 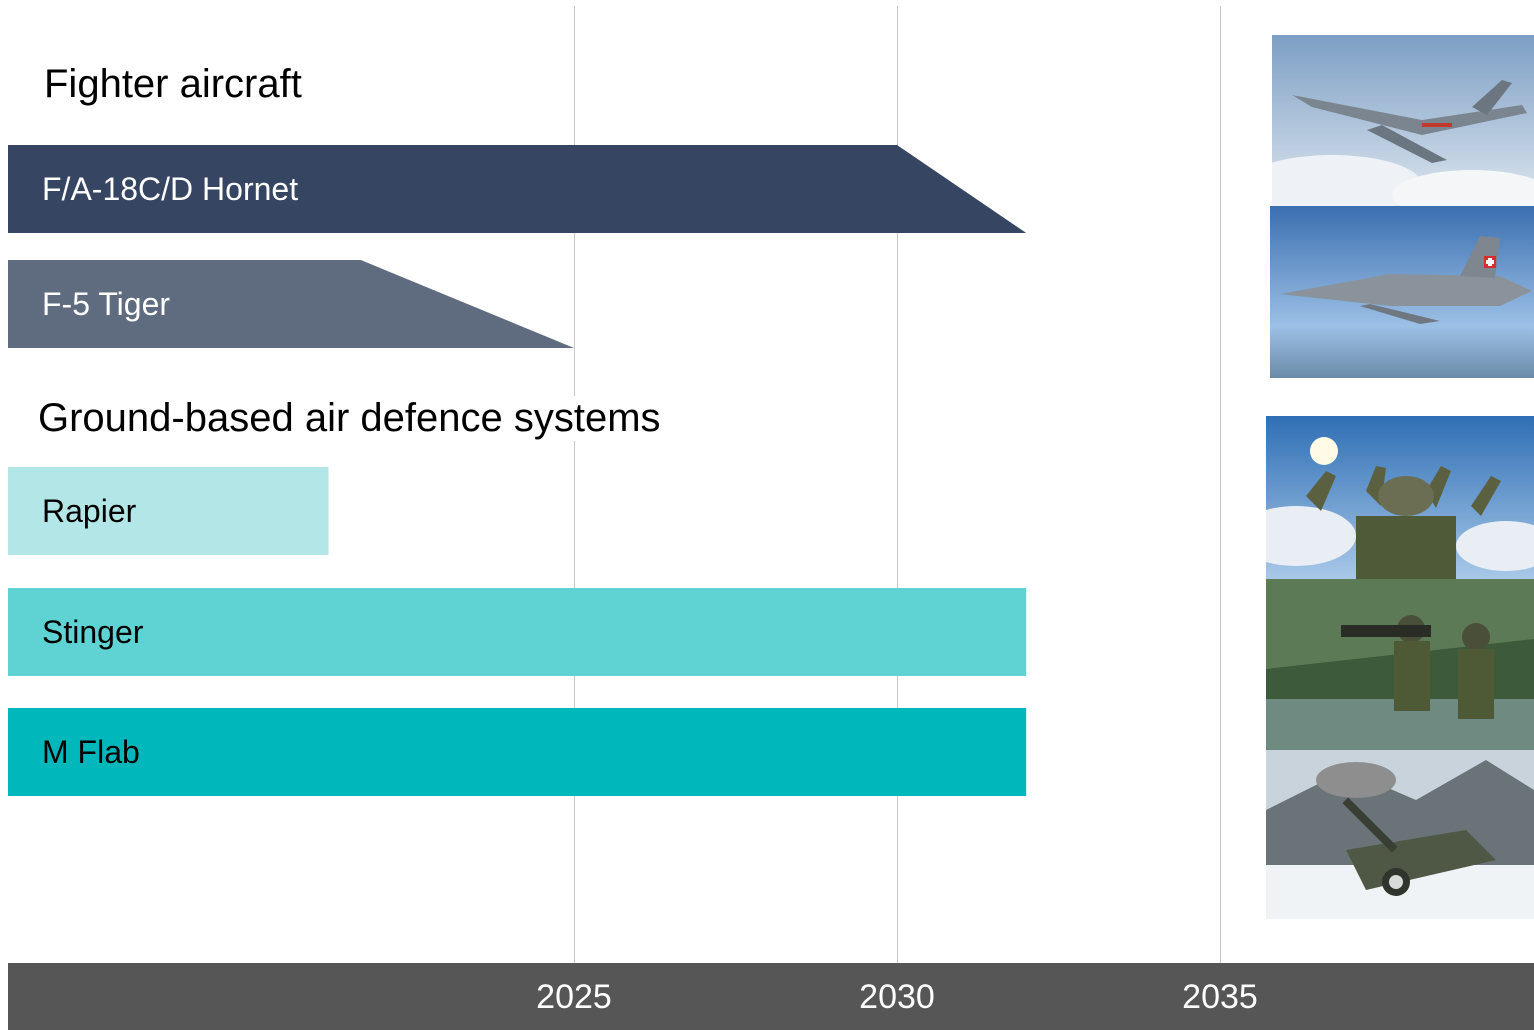 What do you see at coordinates (91, 752) in the screenshot?
I see `bar-label-m-flab: M Flab` at bounding box center [91, 752].